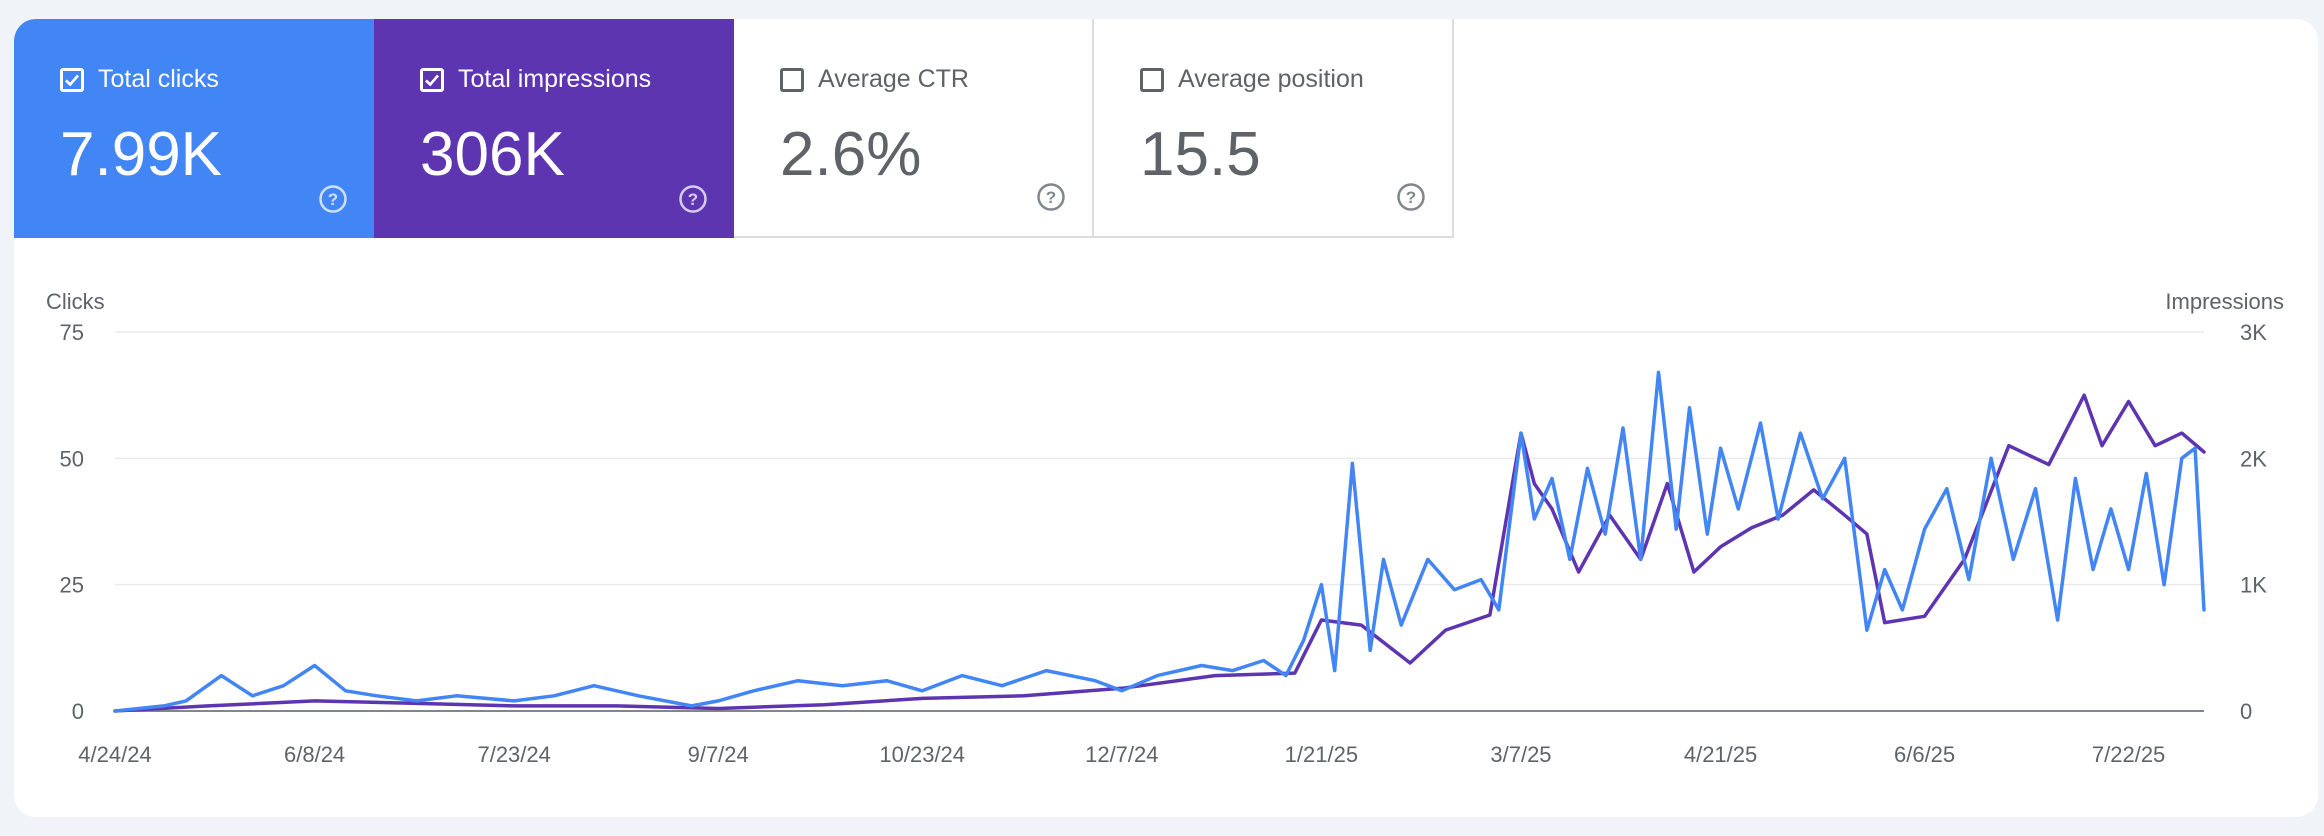 The image size is (2324, 836). Describe the element at coordinates (2224, 301) in the screenshot. I see `right-axis-label: Impressions` at that location.